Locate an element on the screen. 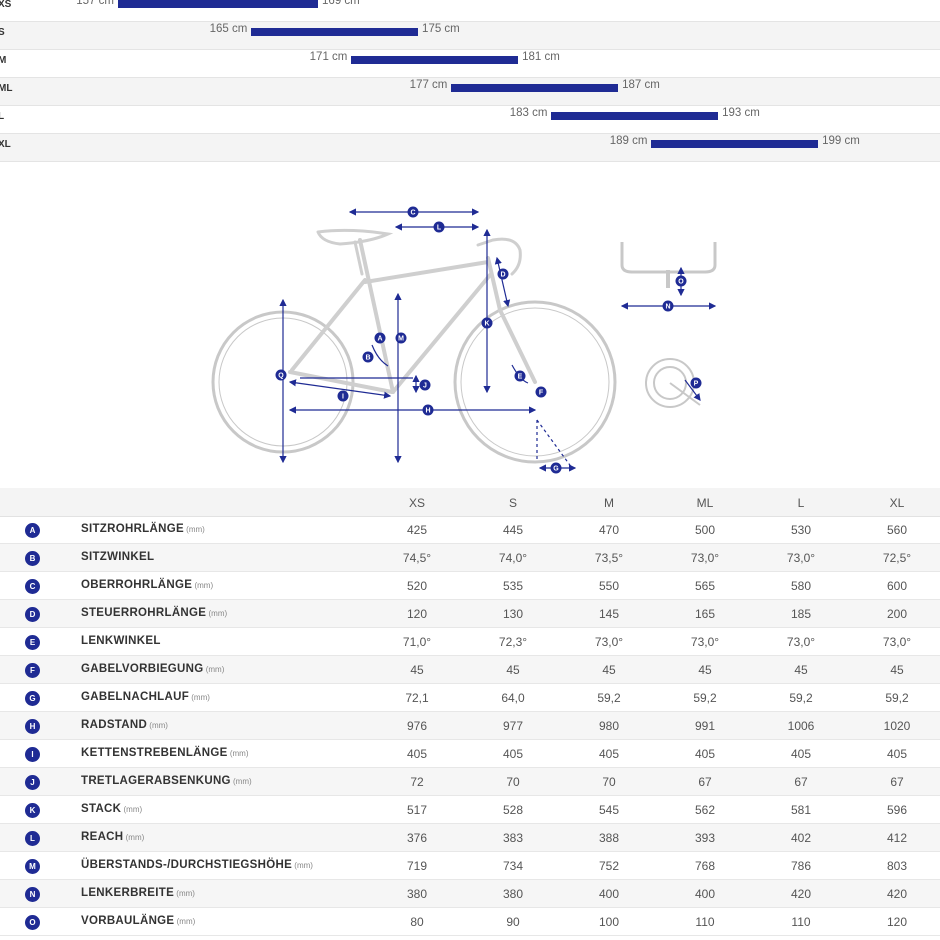 The width and height of the screenshot is (940, 940). table-cell: 581 is located at coordinates (801, 810).